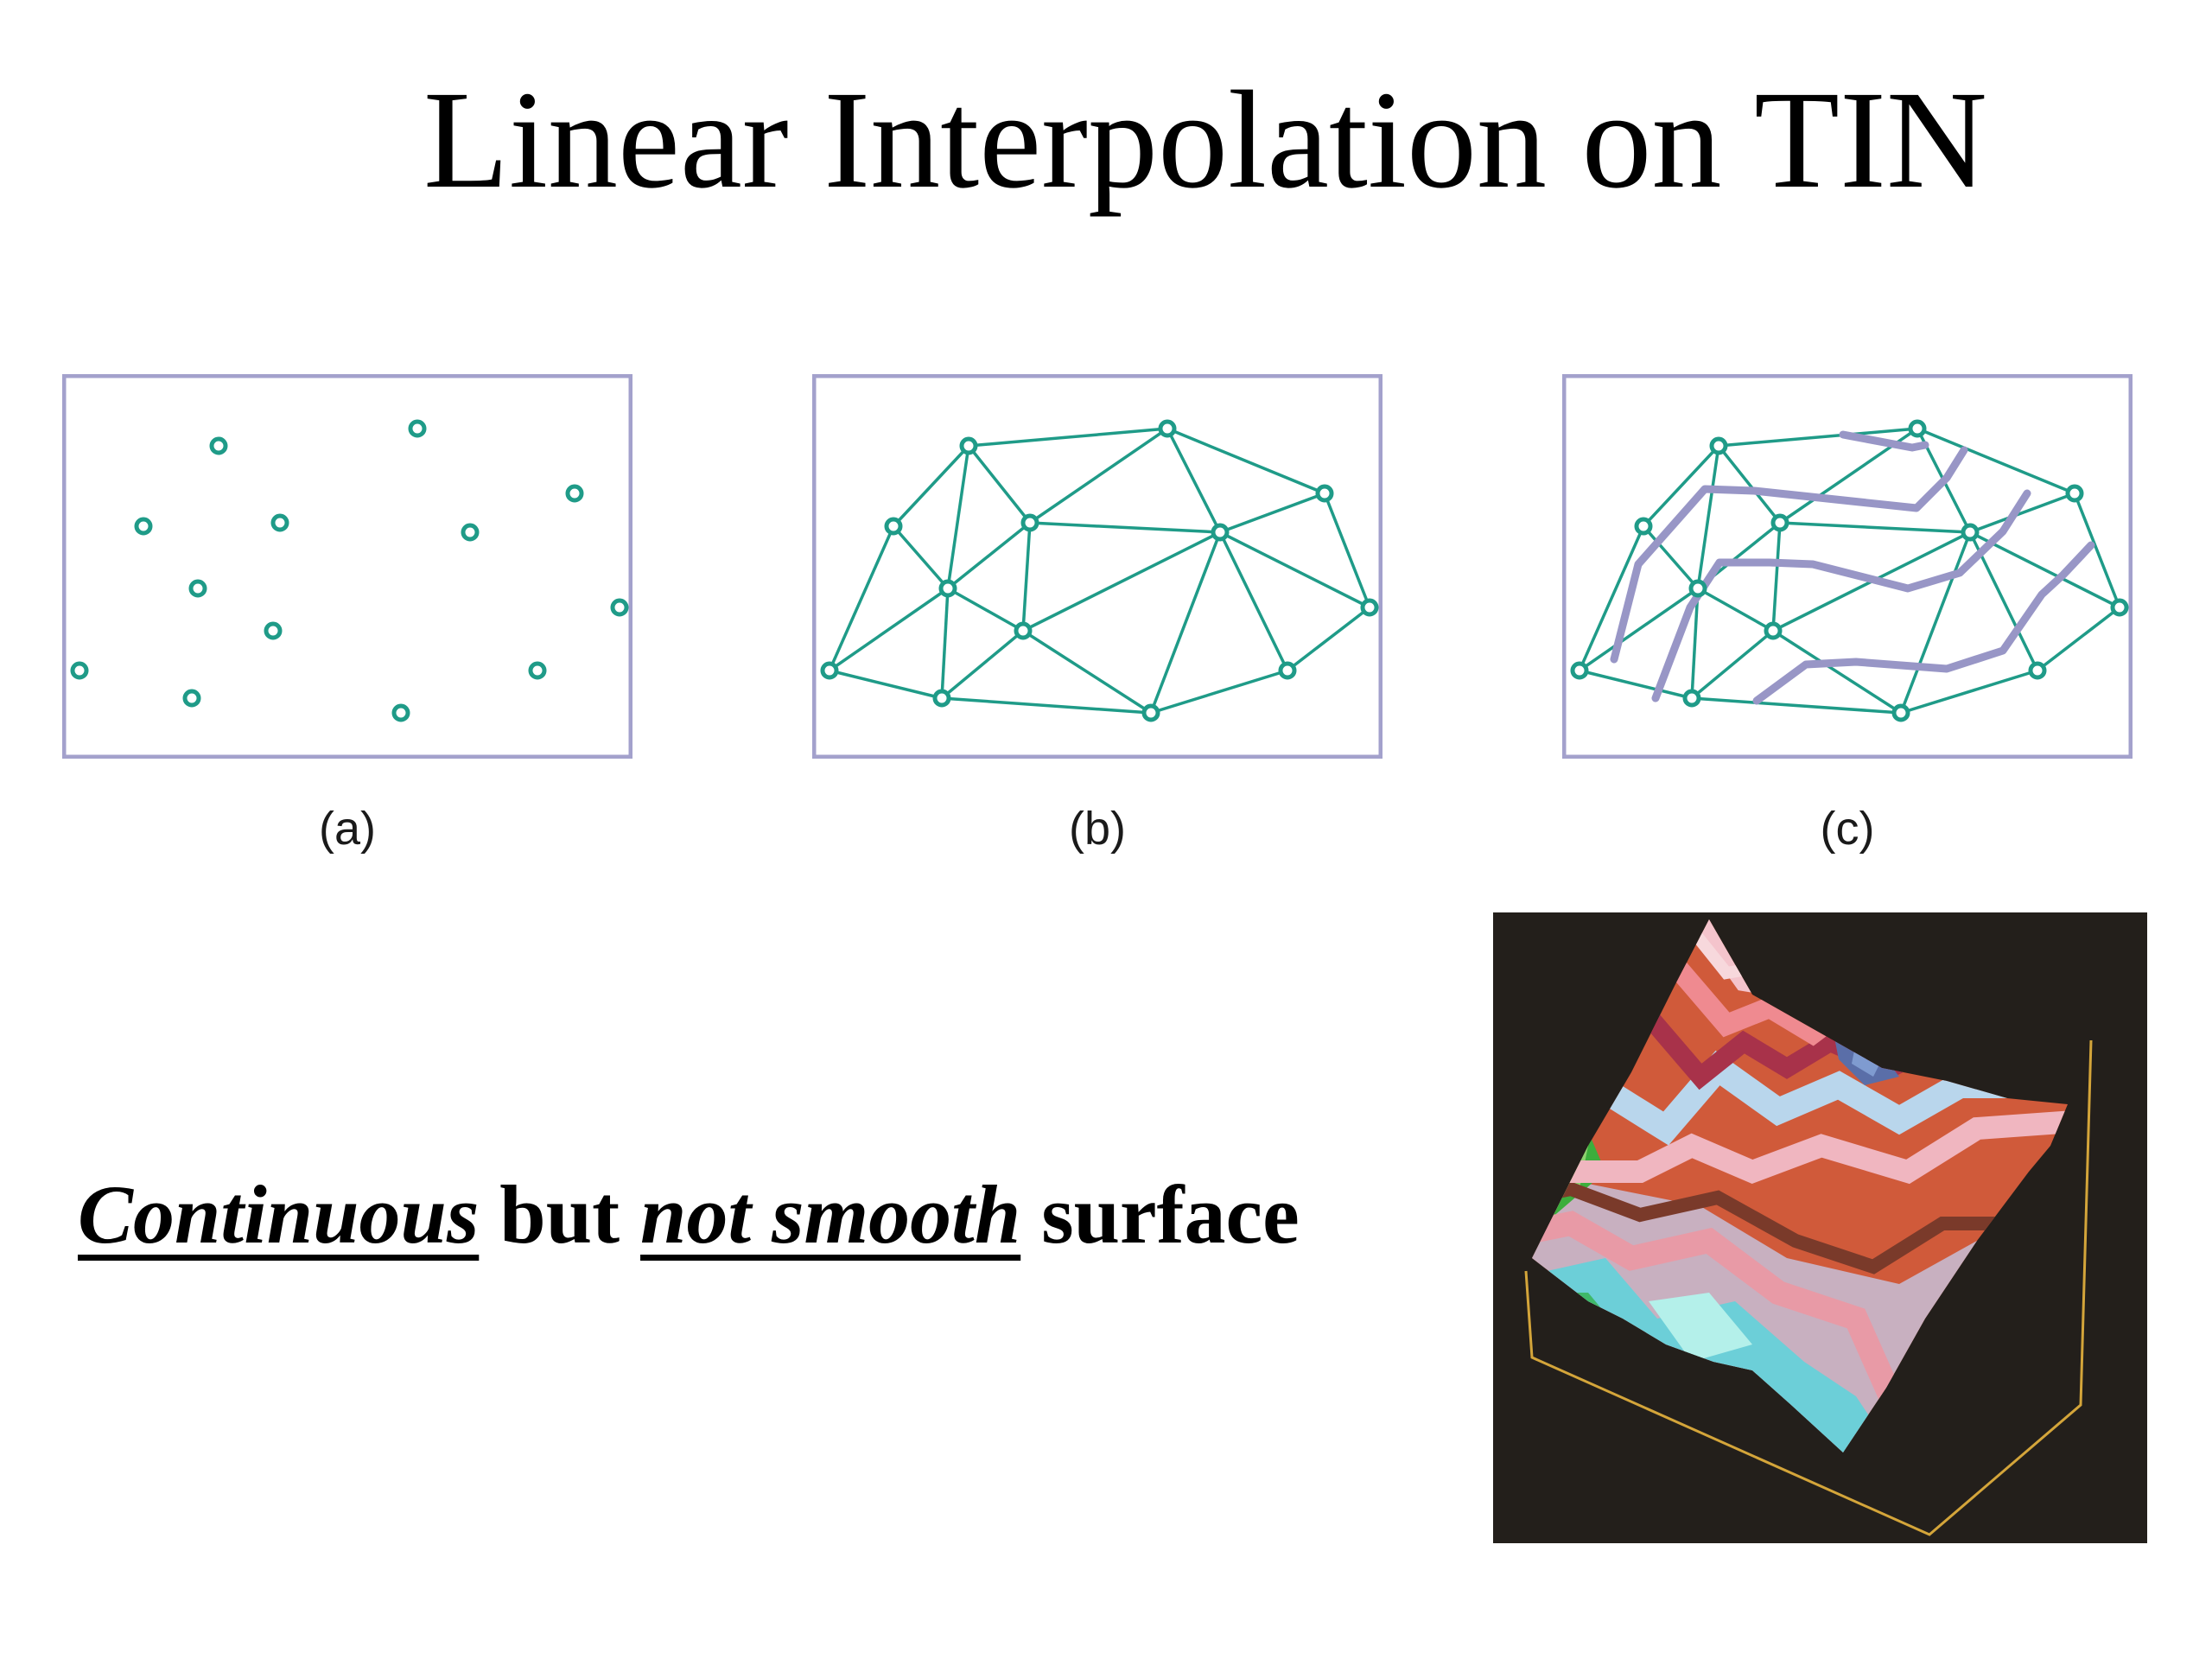  I want to click on panel-c-contours, so click(1847, 566).